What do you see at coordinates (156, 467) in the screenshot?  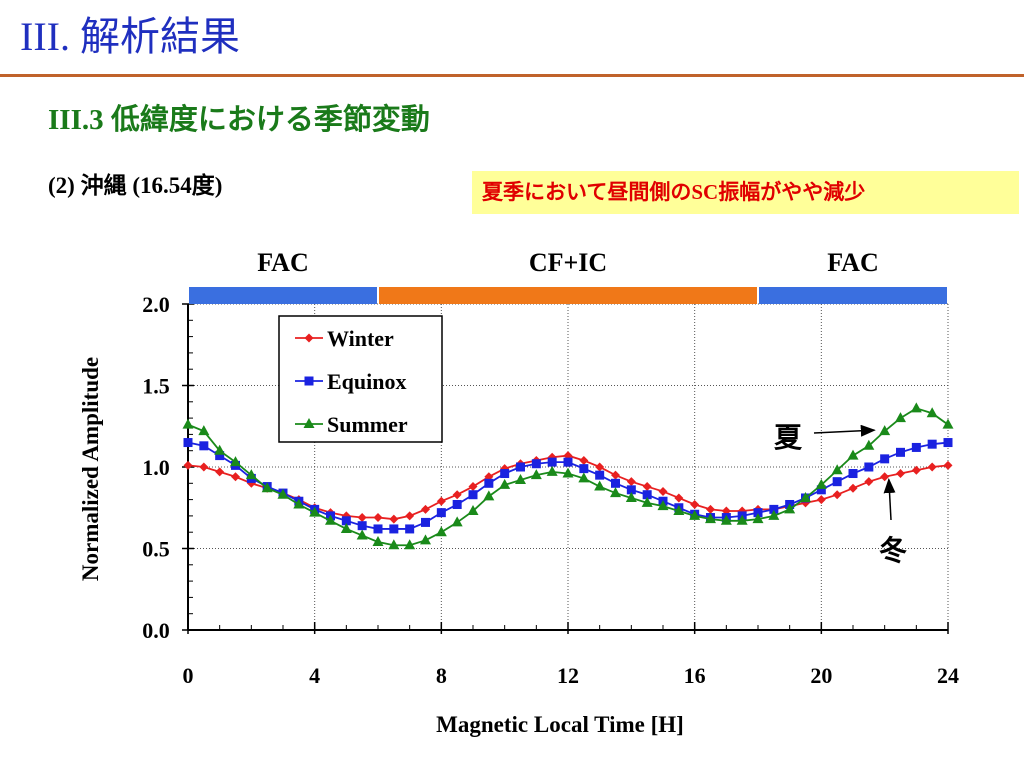 I see `y-tick-label: 1.0` at bounding box center [156, 467].